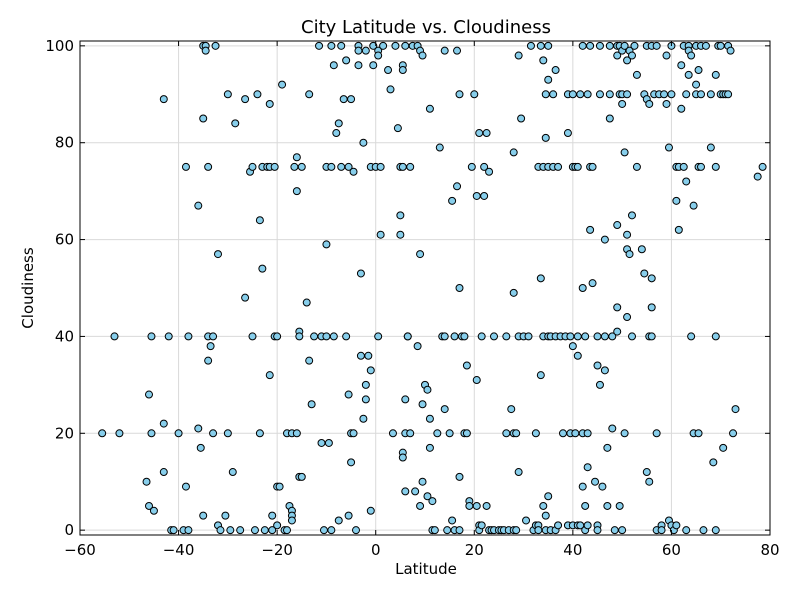  I want to click on y-tick-label: 60, so click(64, 240).